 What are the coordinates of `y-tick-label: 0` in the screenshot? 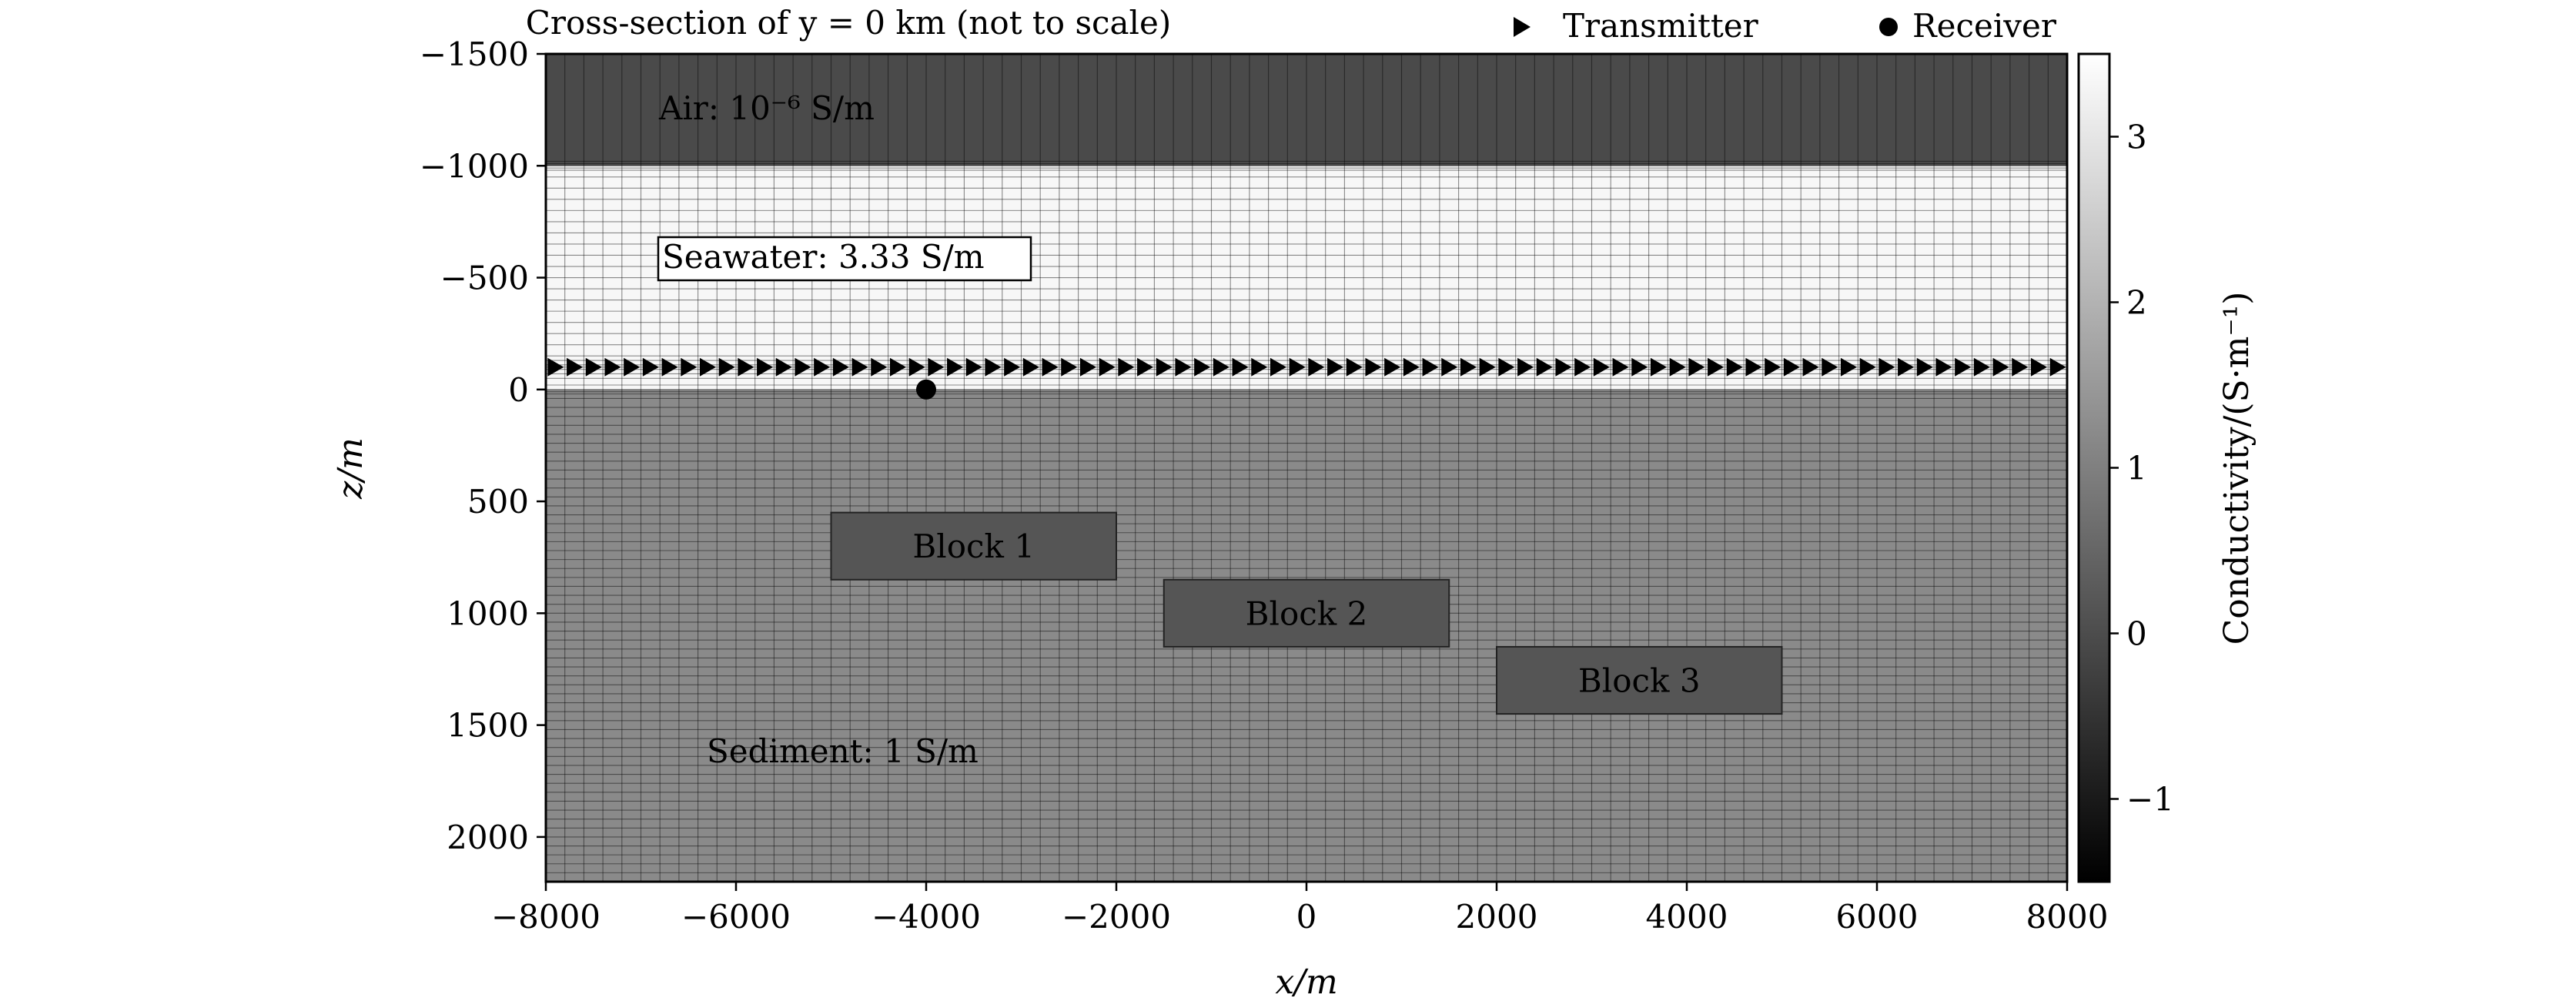 It's located at (519, 390).